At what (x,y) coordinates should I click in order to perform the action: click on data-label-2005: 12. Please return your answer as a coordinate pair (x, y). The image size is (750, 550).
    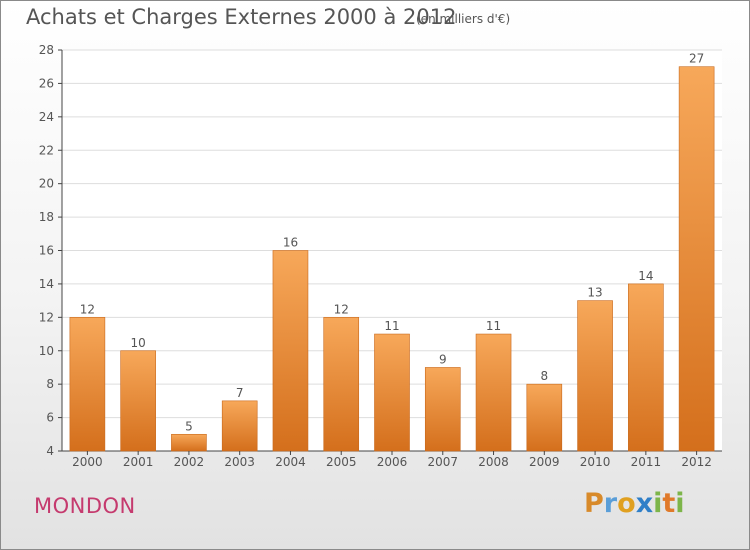
    Looking at the image, I should click on (341, 309).